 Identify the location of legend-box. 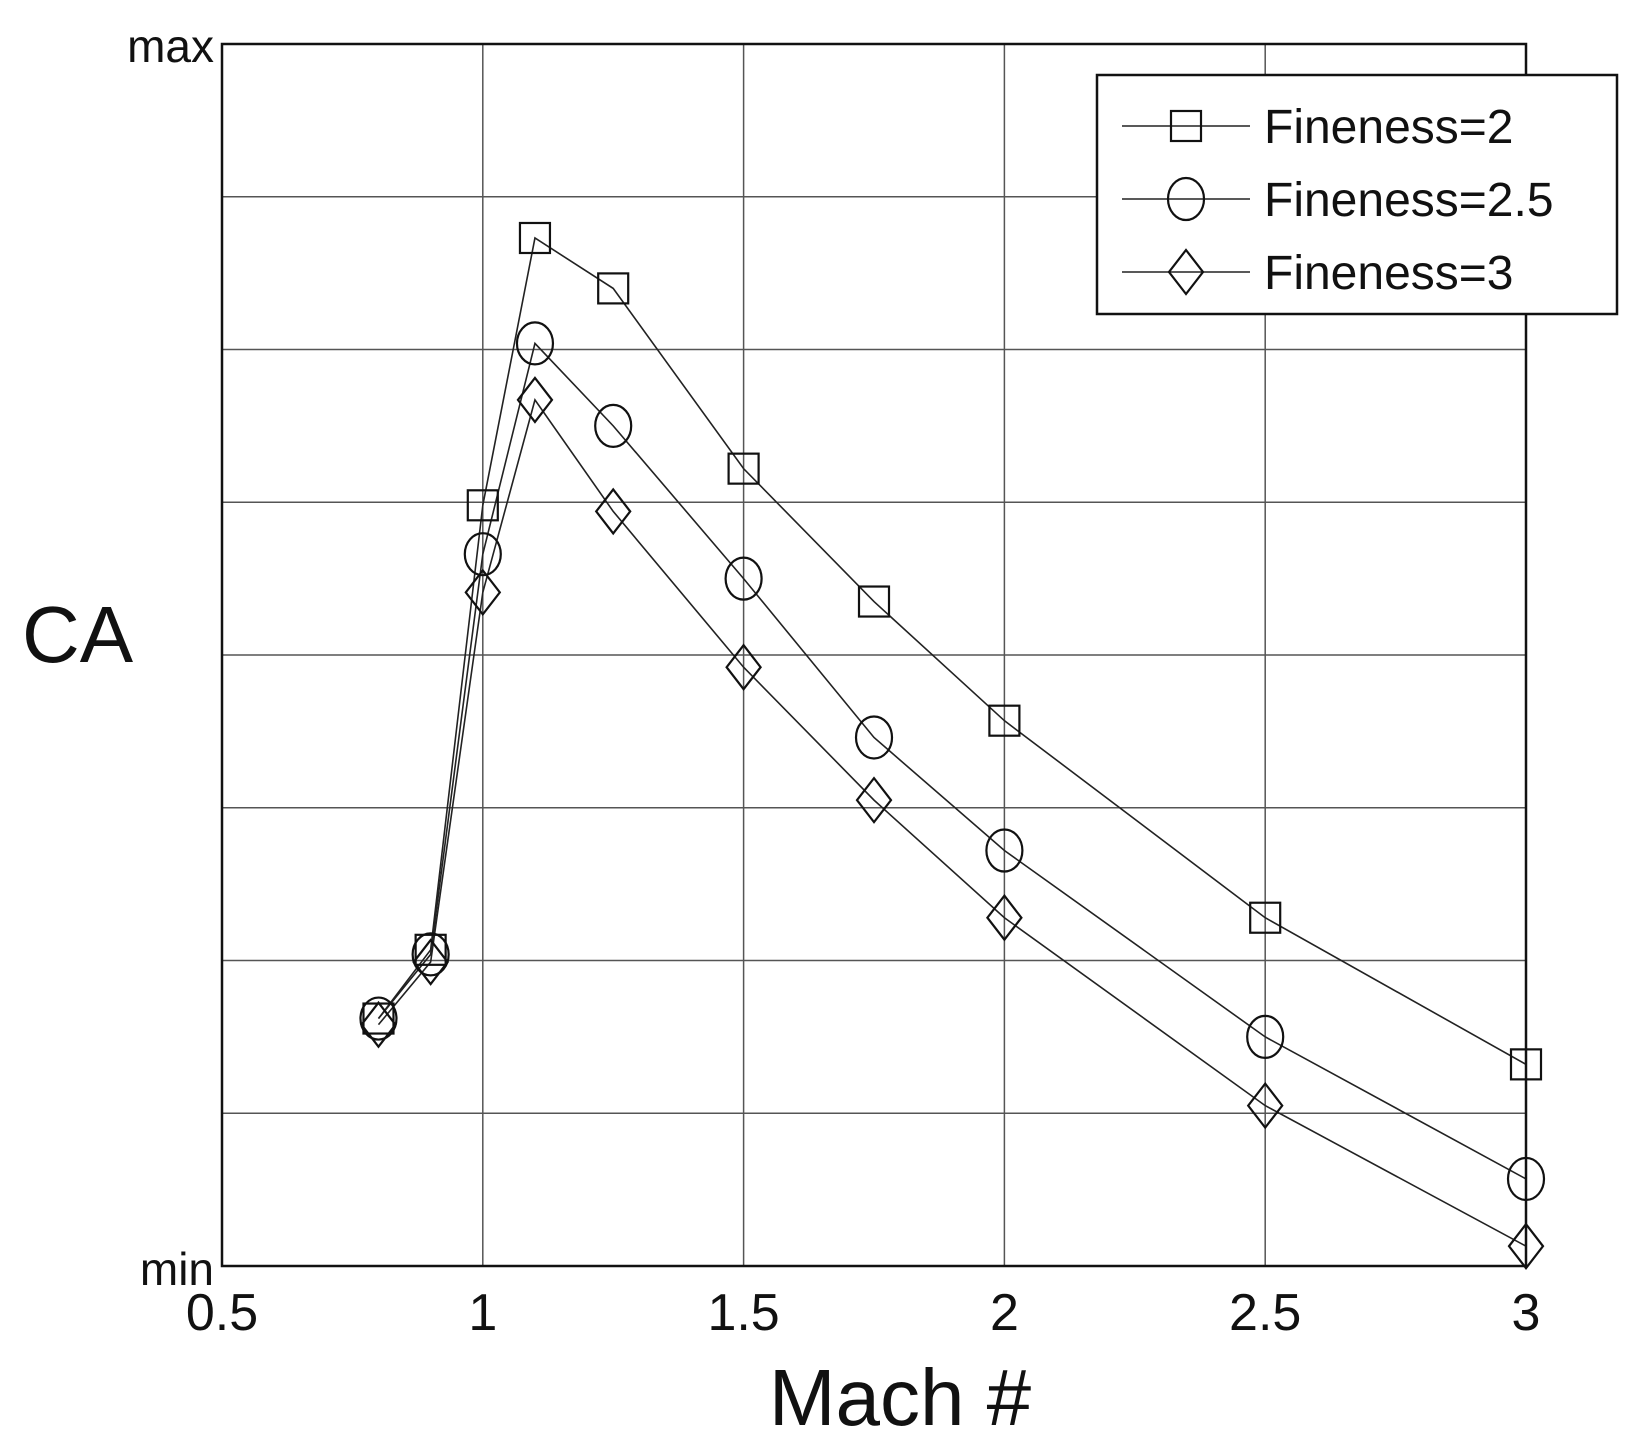
(1357, 194).